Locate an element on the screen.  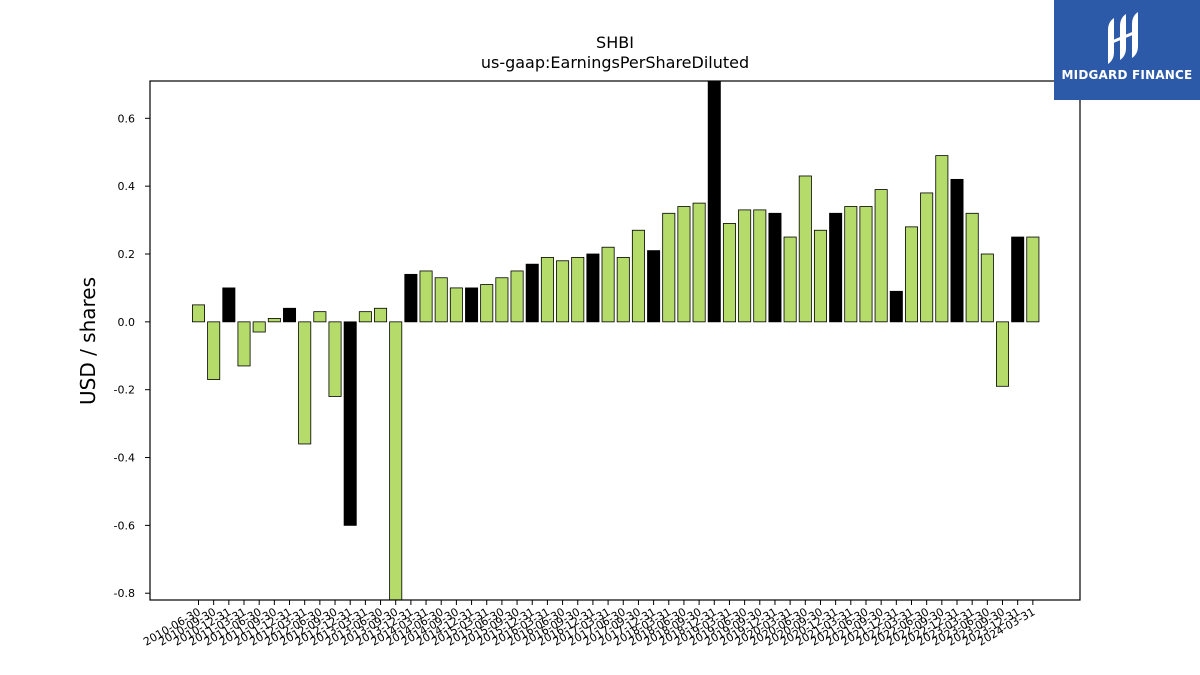
y-axis: -0.8 -0.6 -0.4 -0.2 0.0 0.2 0.4 0.6 is located at coordinates (132, 356).